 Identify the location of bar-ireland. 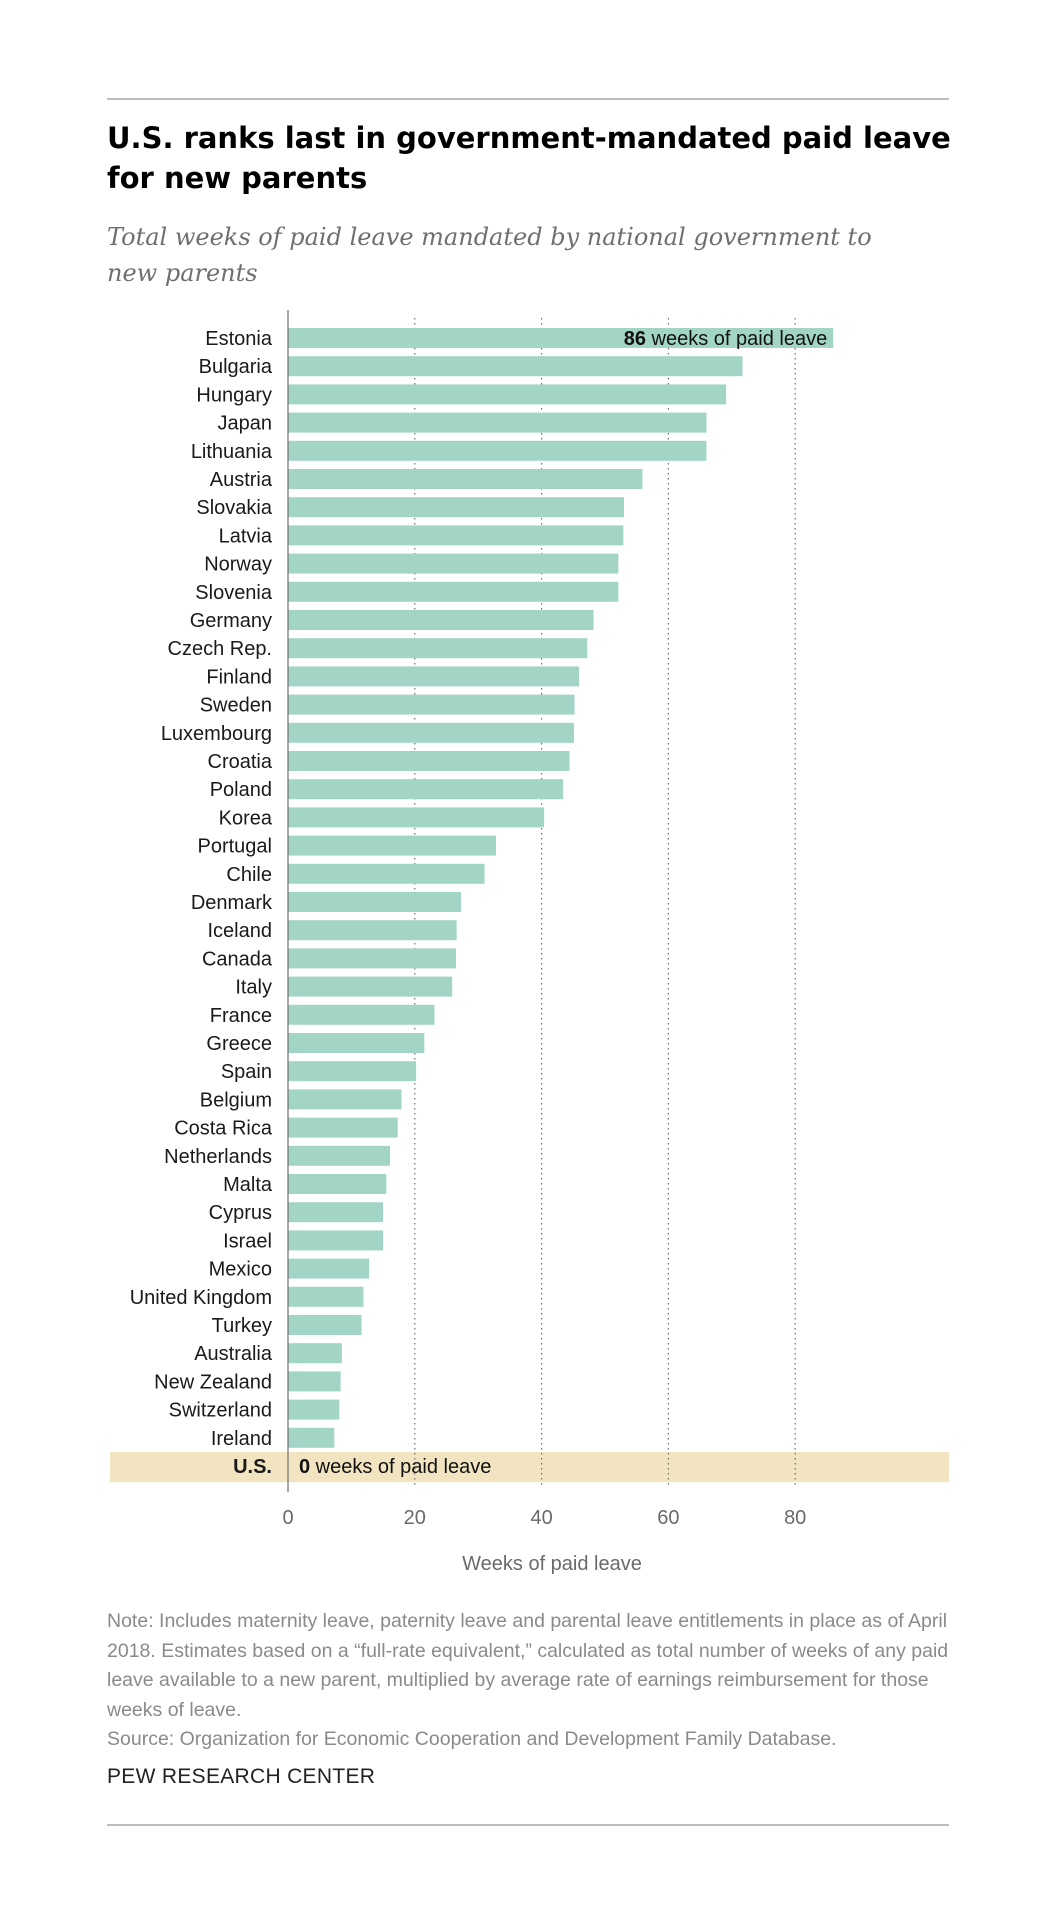
(311, 1437).